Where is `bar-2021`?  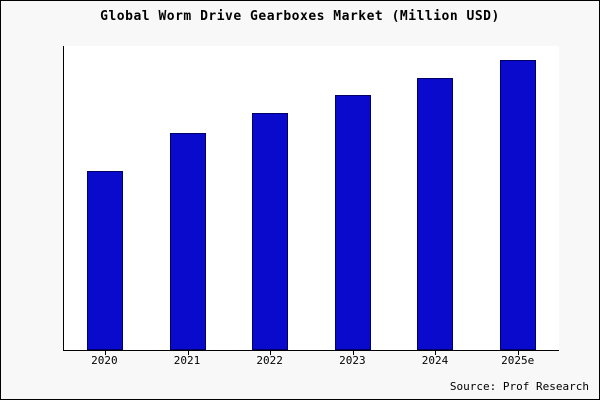 bar-2021 is located at coordinates (187, 241).